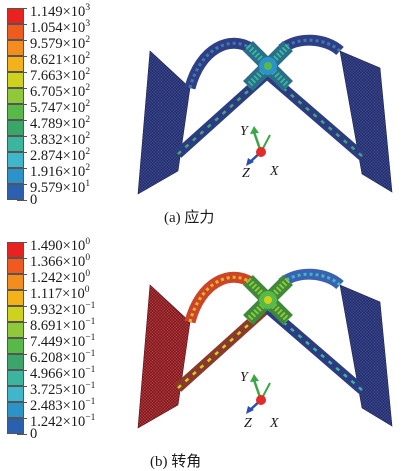 This screenshot has width=404, height=471. What do you see at coordinates (60, 171) in the screenshot?
I see `legend-value-label: 1.916×10²` at bounding box center [60, 171].